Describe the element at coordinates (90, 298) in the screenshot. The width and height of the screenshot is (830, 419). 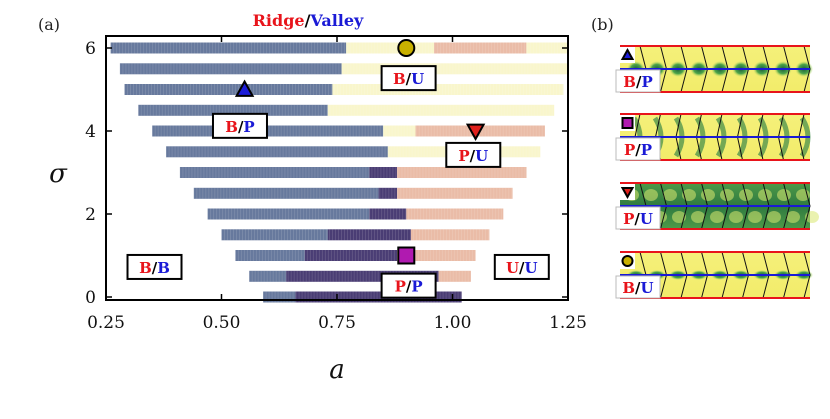
I see `y-tick-label: 0` at that location.